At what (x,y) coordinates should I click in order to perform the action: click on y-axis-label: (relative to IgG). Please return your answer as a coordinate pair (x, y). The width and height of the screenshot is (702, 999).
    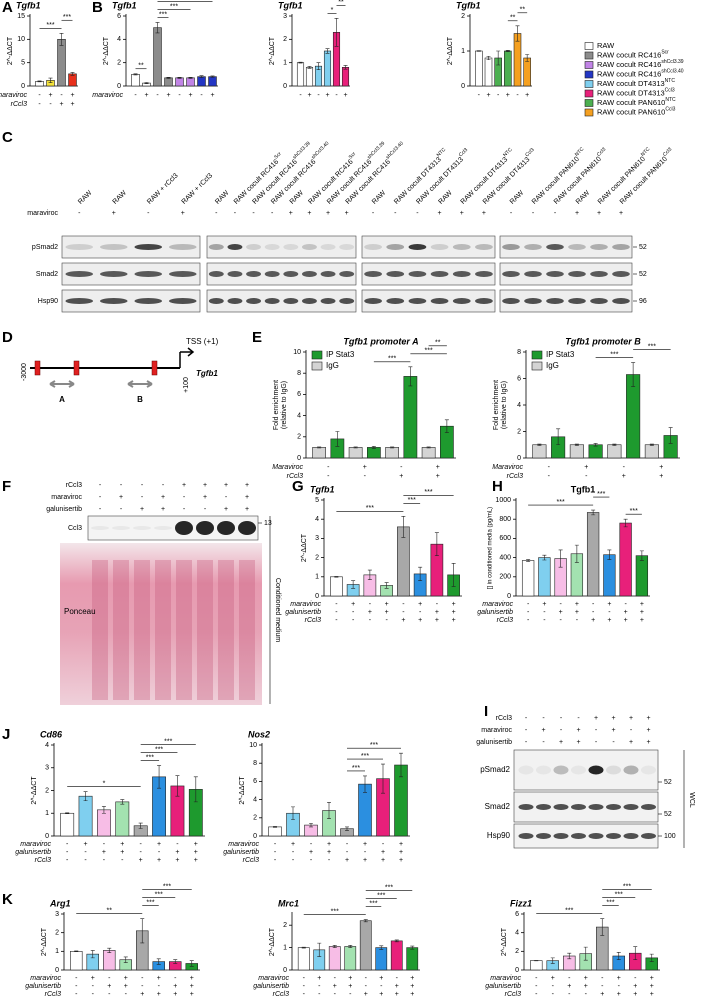
    Looking at the image, I should click on (284, 405).